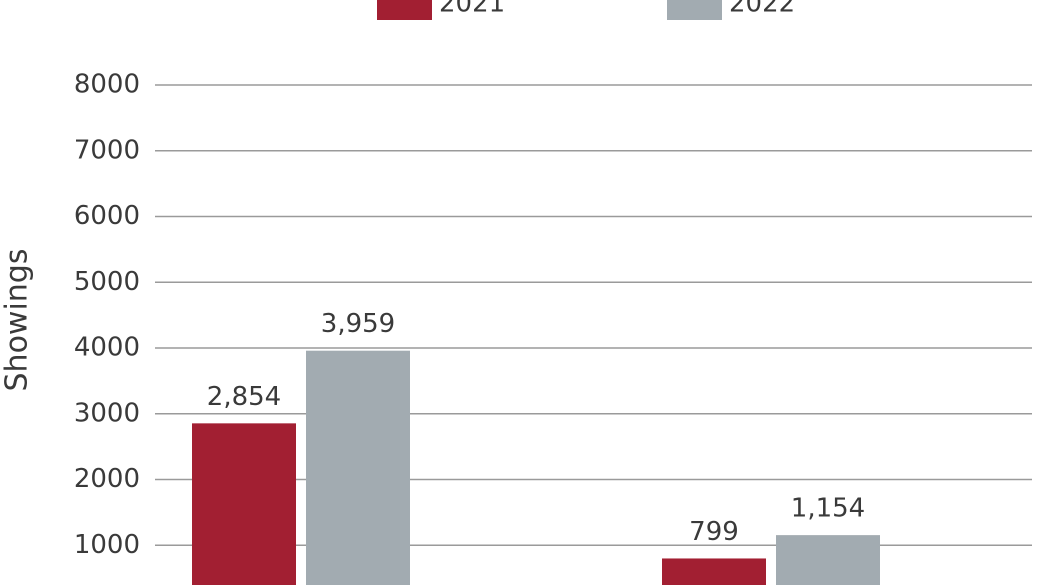  I want to click on y-tick-label: 5000, so click(107, 282).